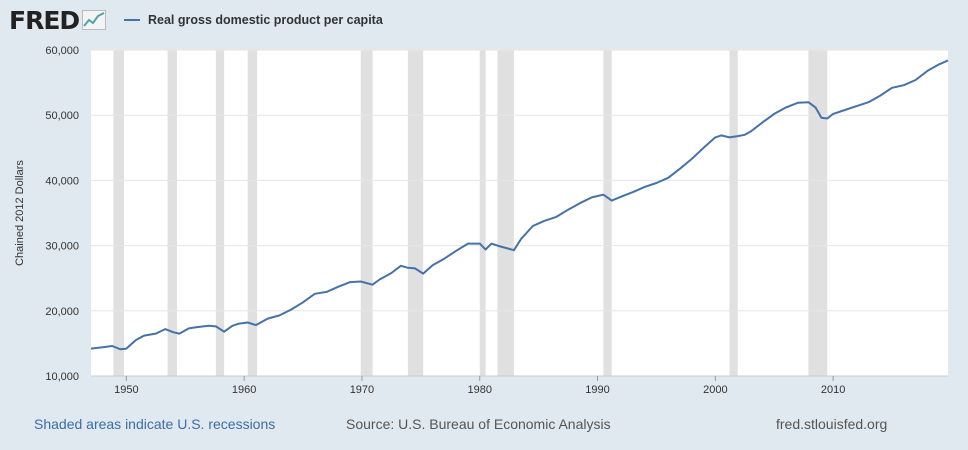 The height and width of the screenshot is (450, 968). I want to click on y-tick-label: 20,000, so click(62, 312).